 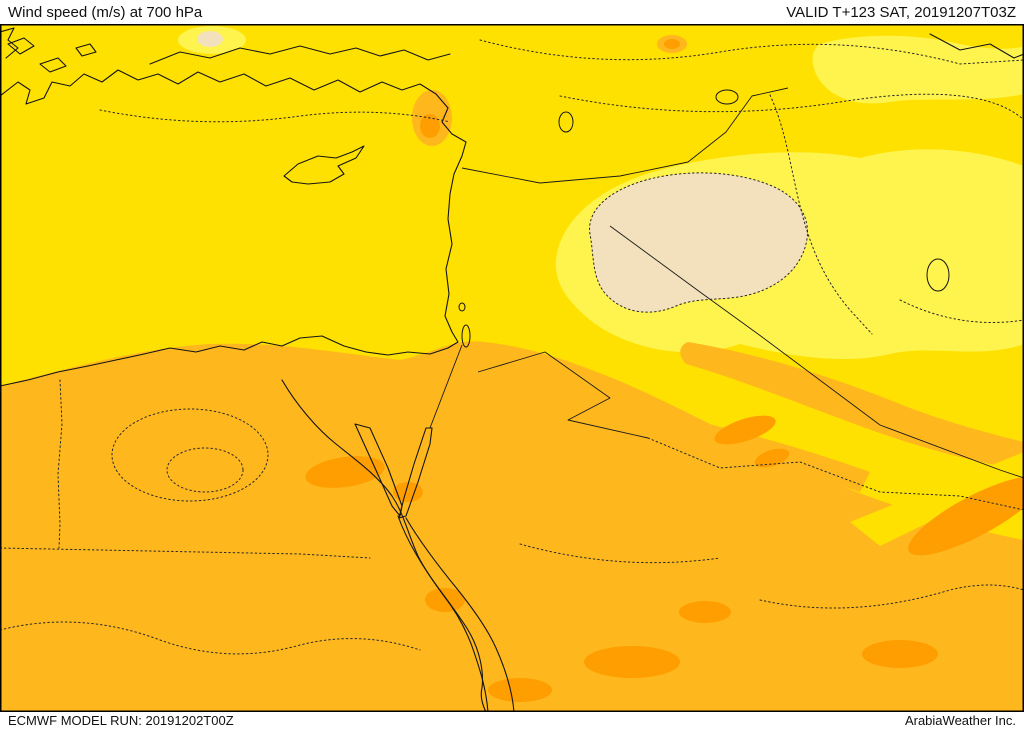 I want to click on fill-dark-orange-sinai-small, so click(x=408, y=492).